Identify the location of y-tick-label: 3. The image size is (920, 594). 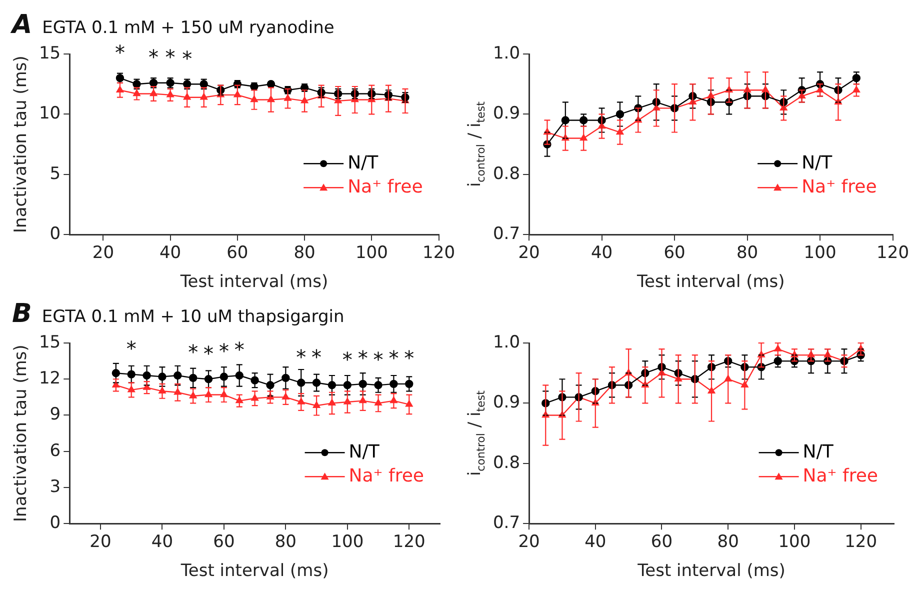
(55, 486).